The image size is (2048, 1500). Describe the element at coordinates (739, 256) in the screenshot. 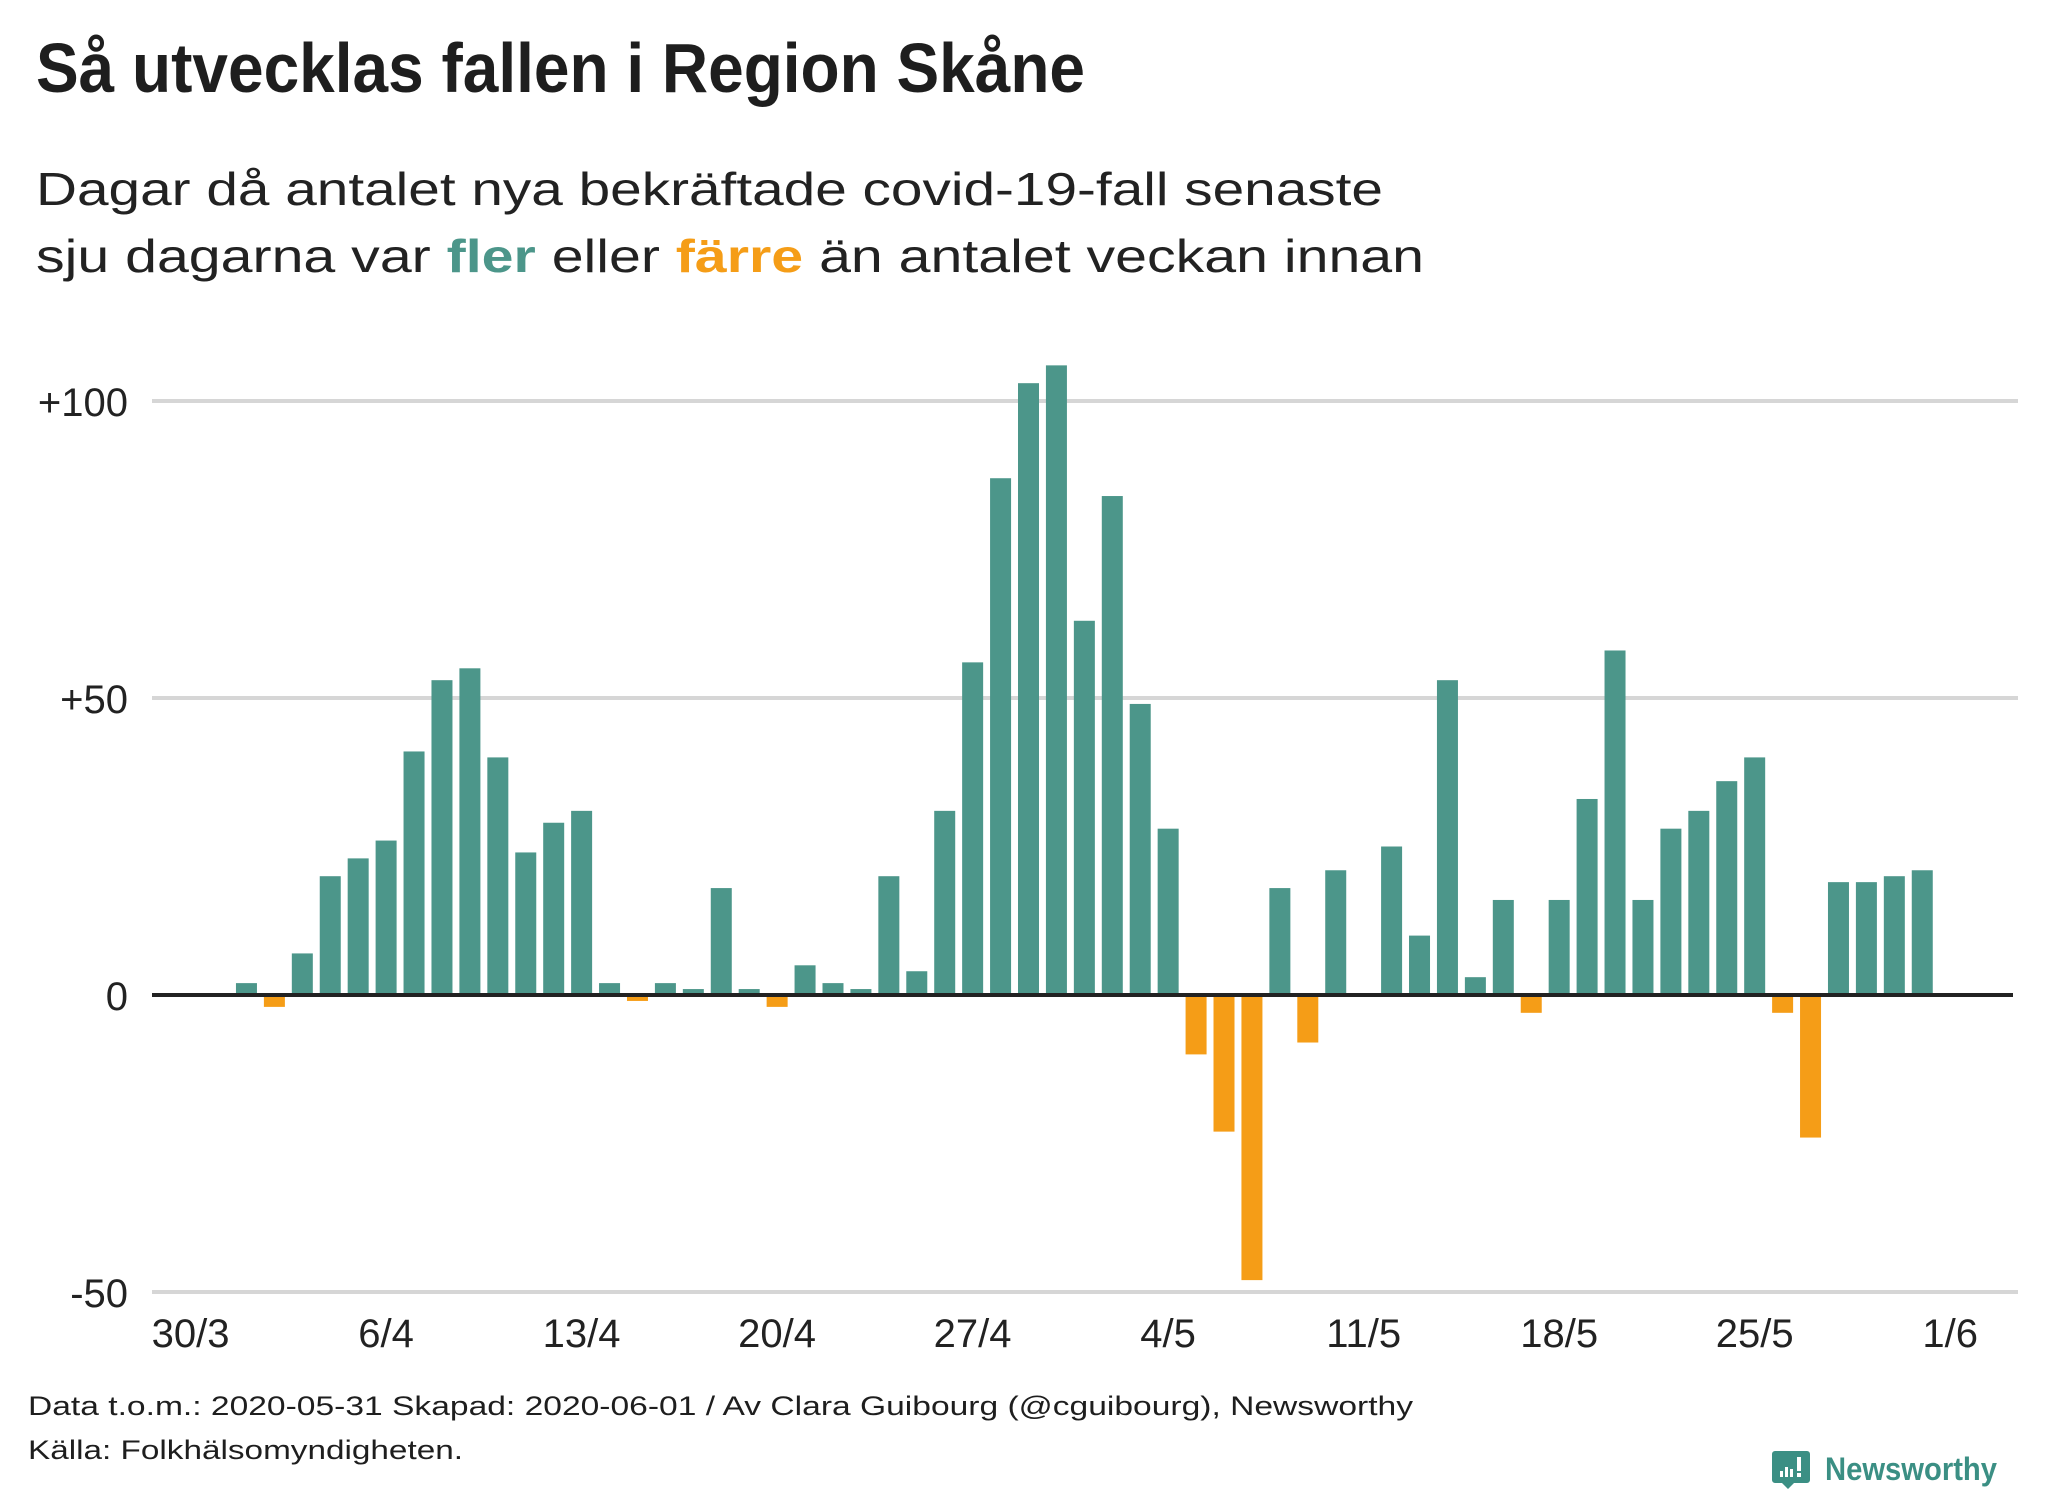

I see `legend-fewer-label: färre` at that location.